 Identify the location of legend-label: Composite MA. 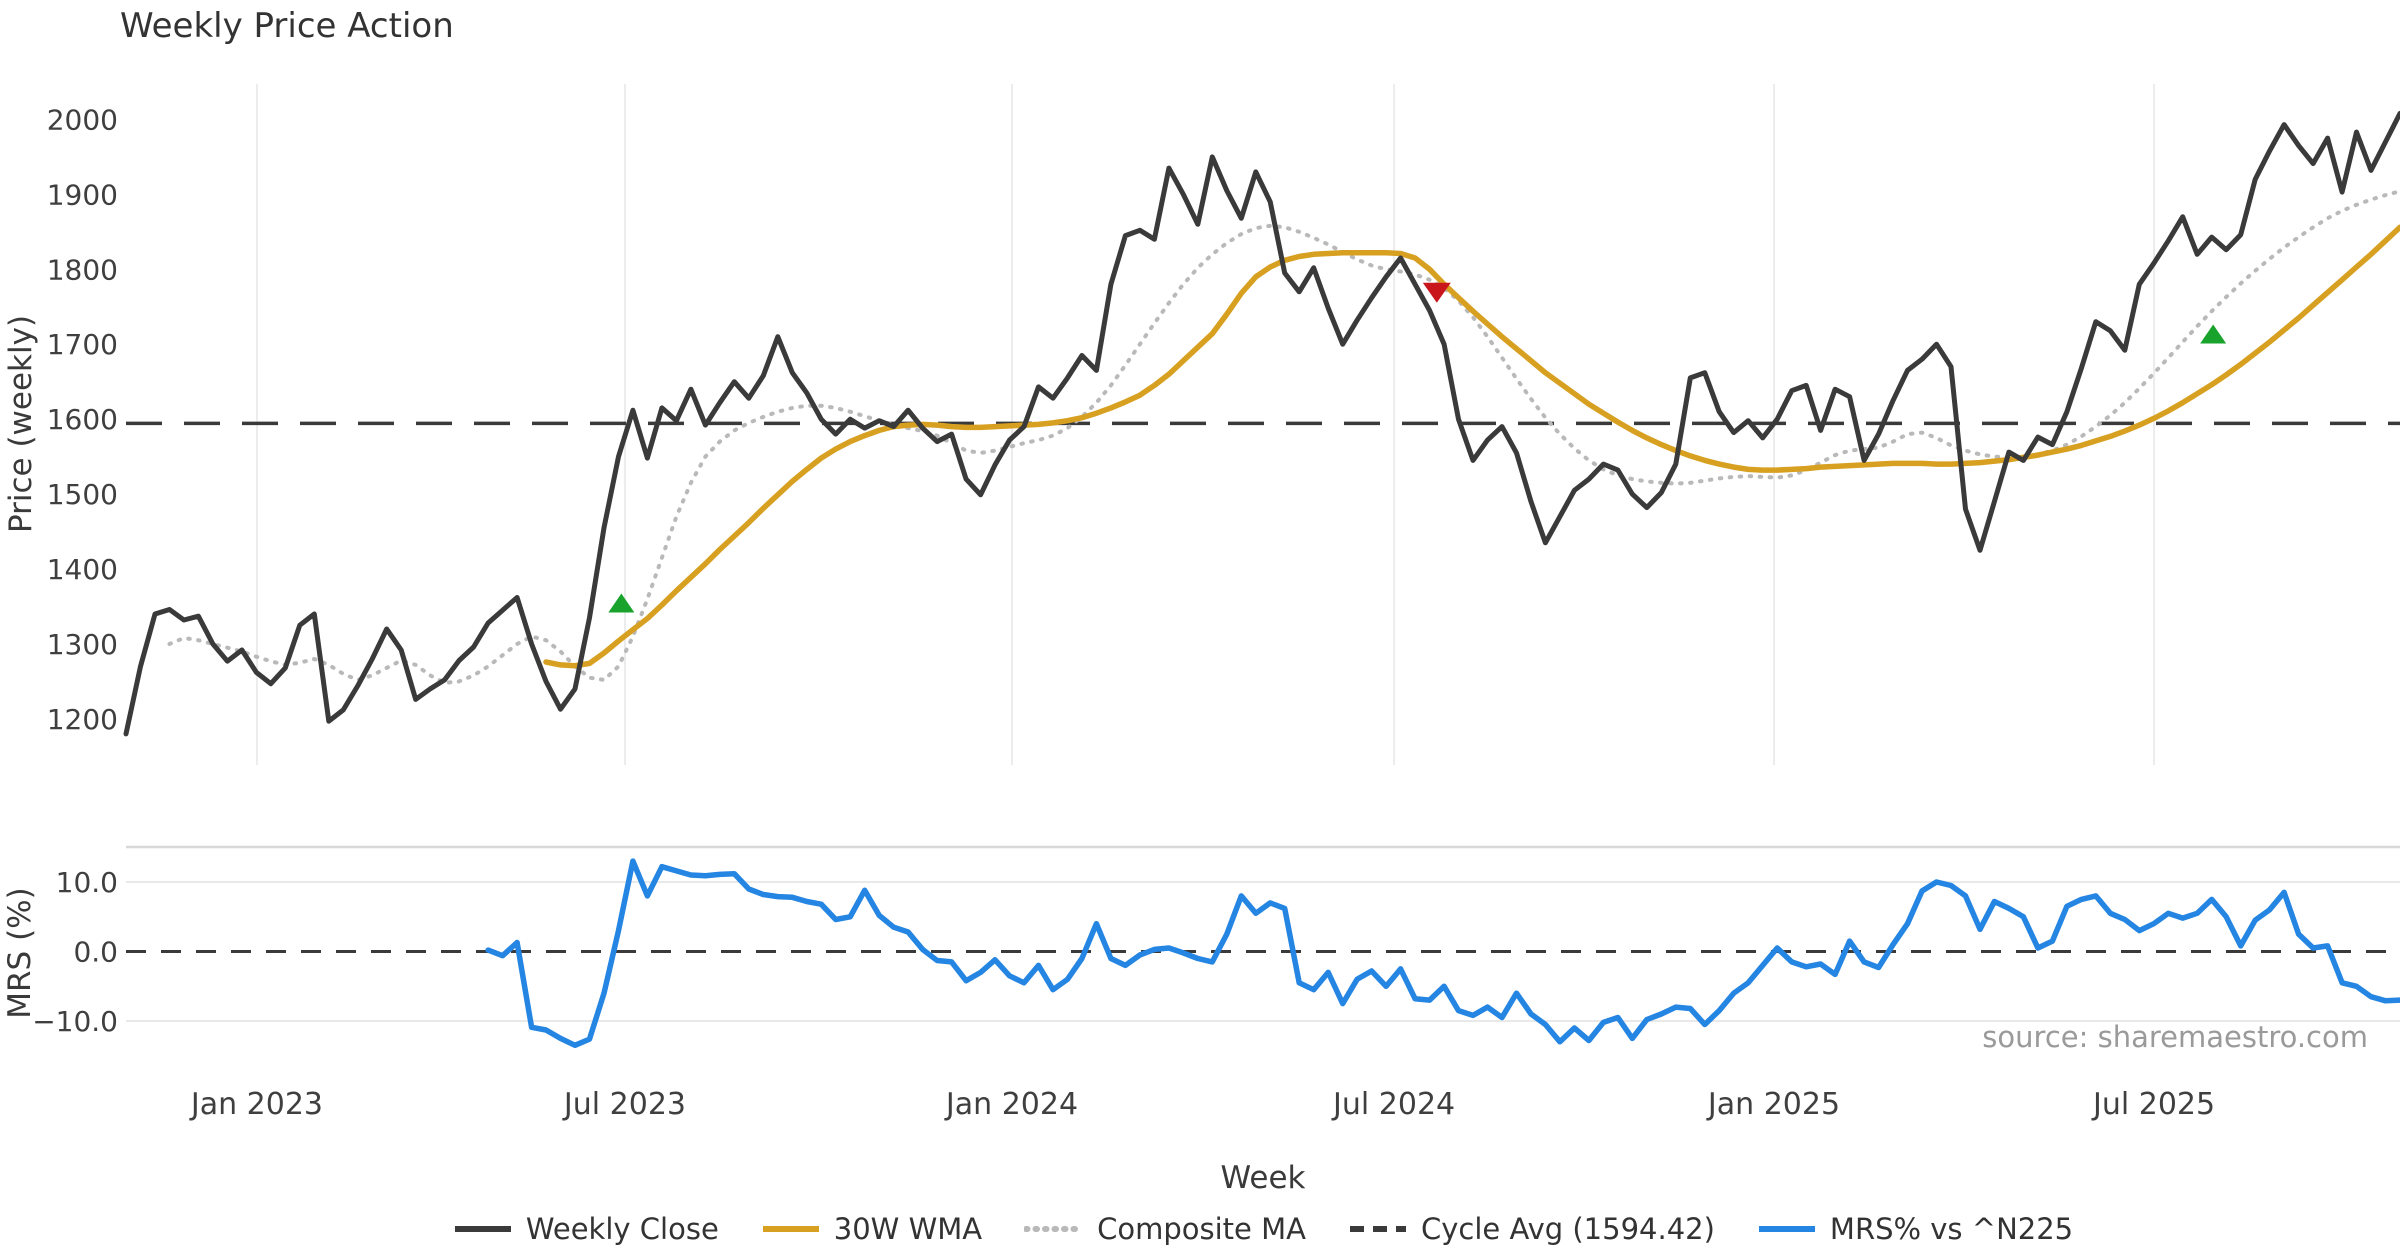
(1201, 1229).